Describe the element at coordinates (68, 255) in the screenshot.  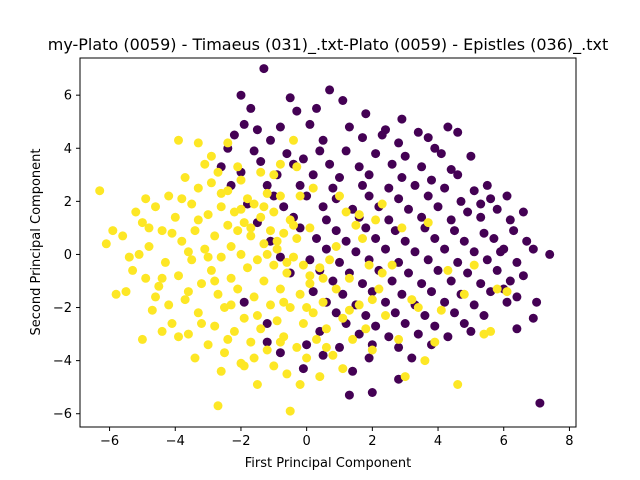
I see `y-tick-label-3: 0` at that location.